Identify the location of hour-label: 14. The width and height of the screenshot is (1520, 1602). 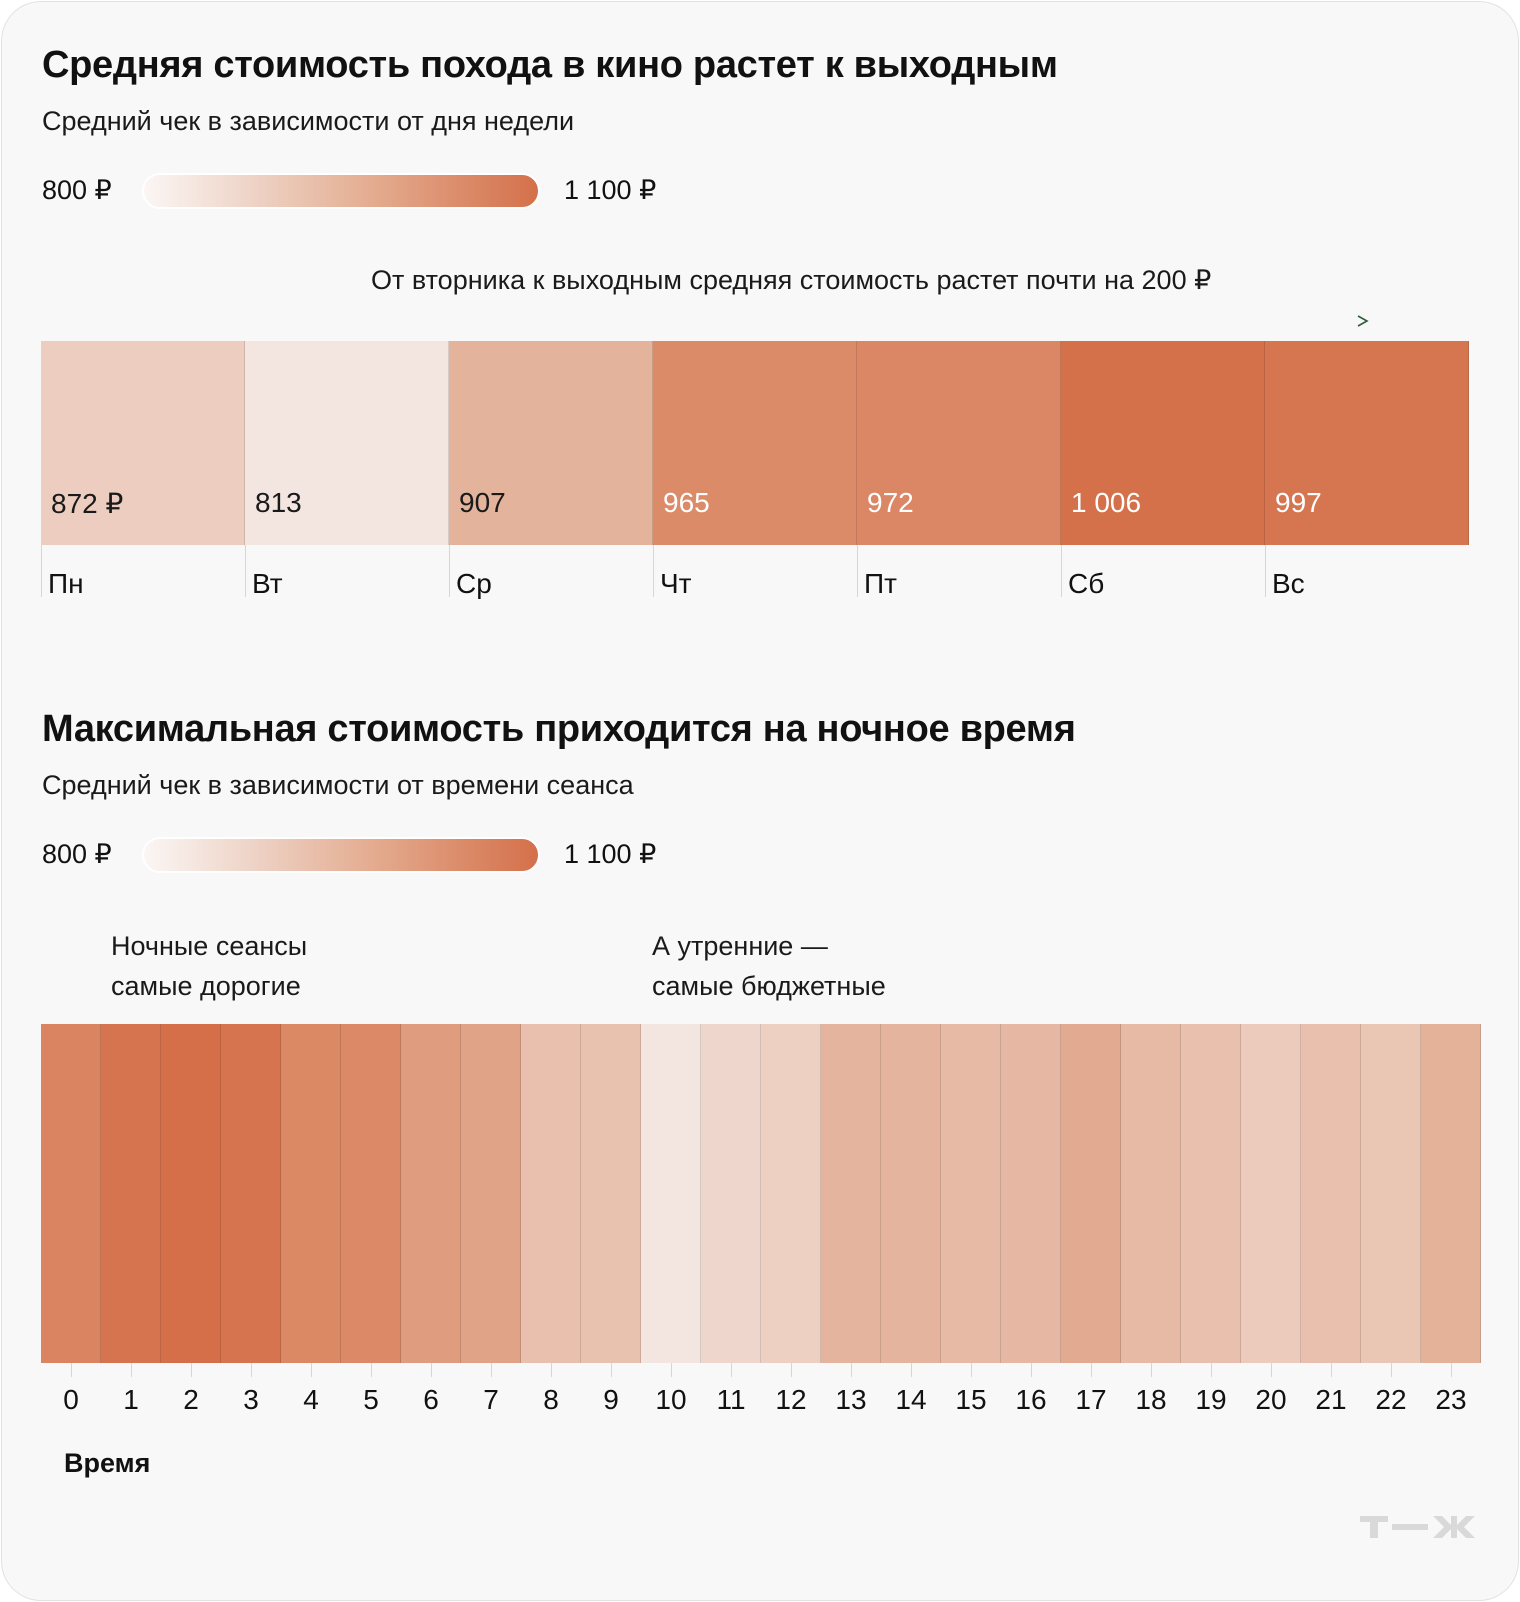
(911, 1399).